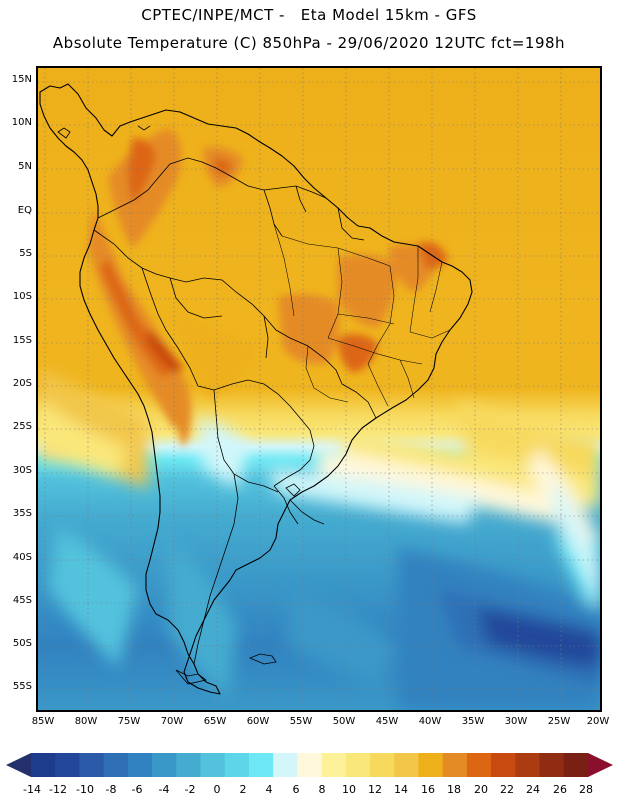  What do you see at coordinates (22, 557) in the screenshot?
I see `lat-label-40s: 40S` at bounding box center [22, 557].